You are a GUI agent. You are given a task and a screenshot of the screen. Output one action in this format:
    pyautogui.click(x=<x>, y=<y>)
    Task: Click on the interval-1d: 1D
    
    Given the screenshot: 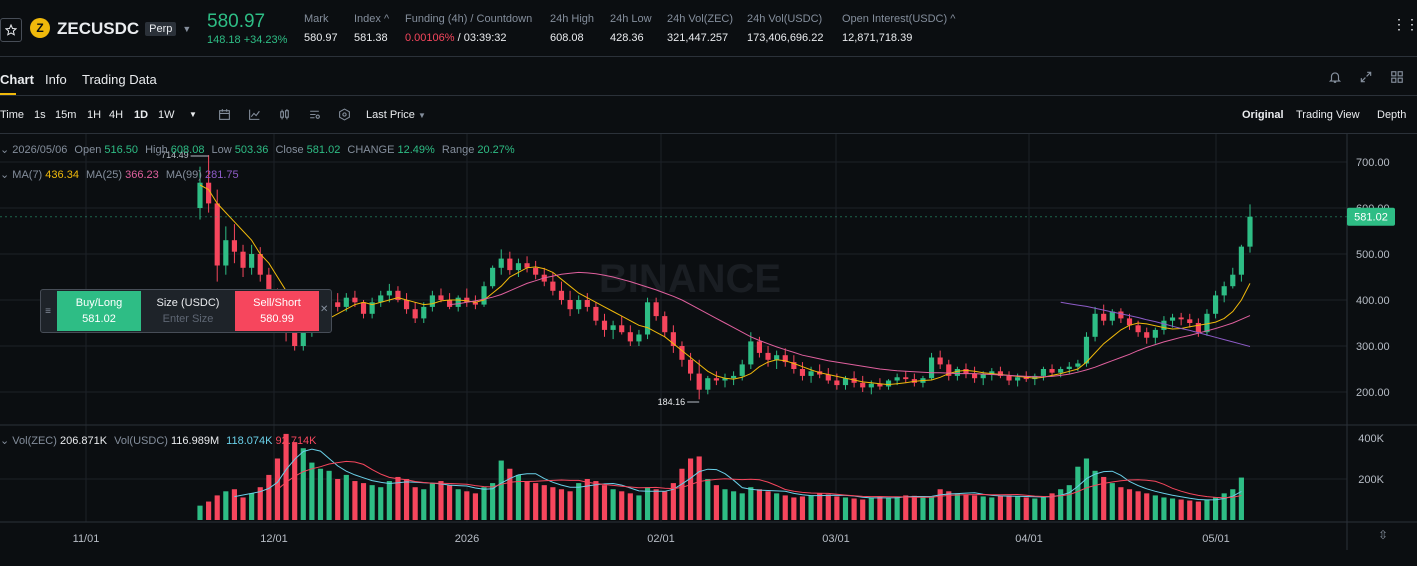 What is the action you would take?
    pyautogui.click(x=141, y=115)
    